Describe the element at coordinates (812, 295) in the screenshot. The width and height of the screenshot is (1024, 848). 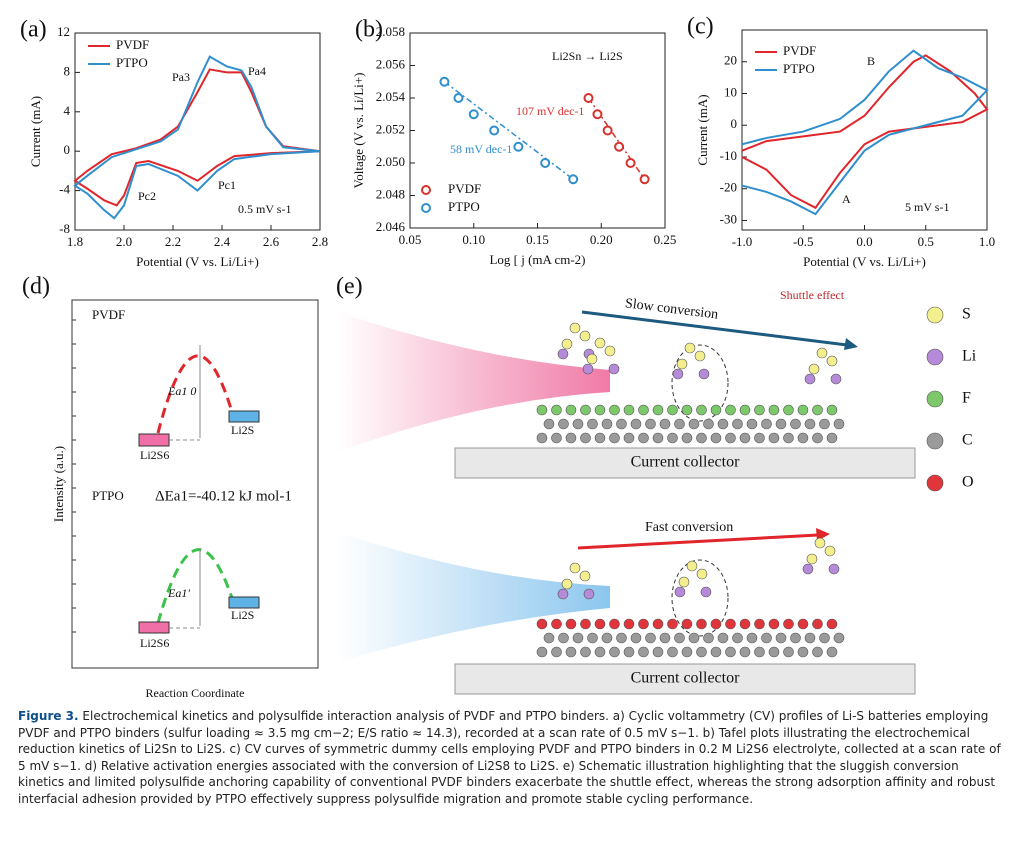
I see `label: Shuttle effect` at that location.